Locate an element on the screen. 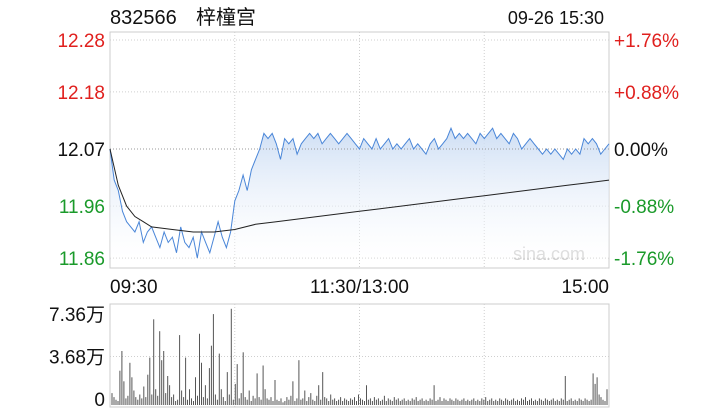 The height and width of the screenshot is (420, 720). left-price-axis: 12.28 12.18 12.07 11.96 11.86 is located at coordinates (81, 150).